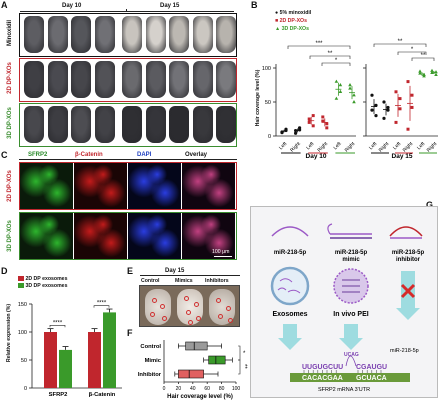  I want to click on y-tick-label: 100, so click(266, 69).